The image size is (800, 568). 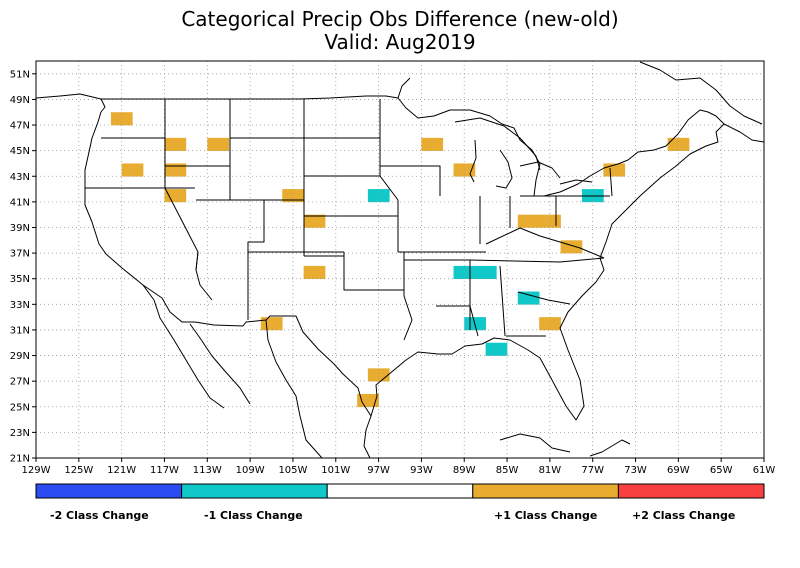 What do you see at coordinates (550, 470) in the screenshot?
I see `lon-tick-label: 81W` at bounding box center [550, 470].